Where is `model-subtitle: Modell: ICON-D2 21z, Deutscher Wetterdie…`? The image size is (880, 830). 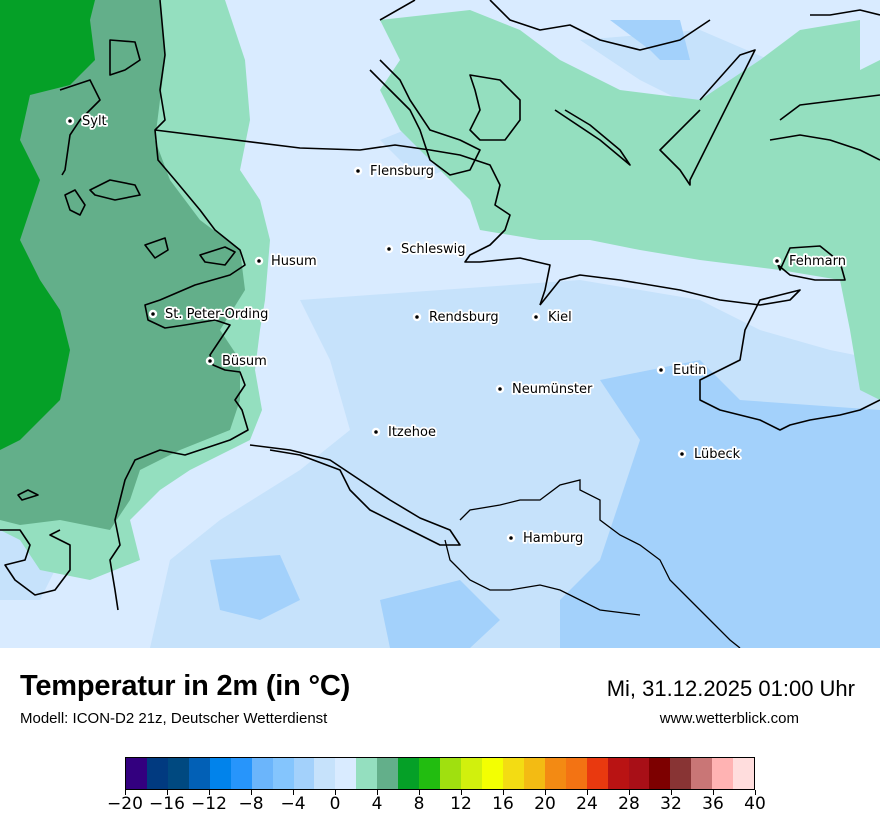 model-subtitle: Modell: ICON-D2 21z, Deutscher Wetterdie… is located at coordinates (174, 718).